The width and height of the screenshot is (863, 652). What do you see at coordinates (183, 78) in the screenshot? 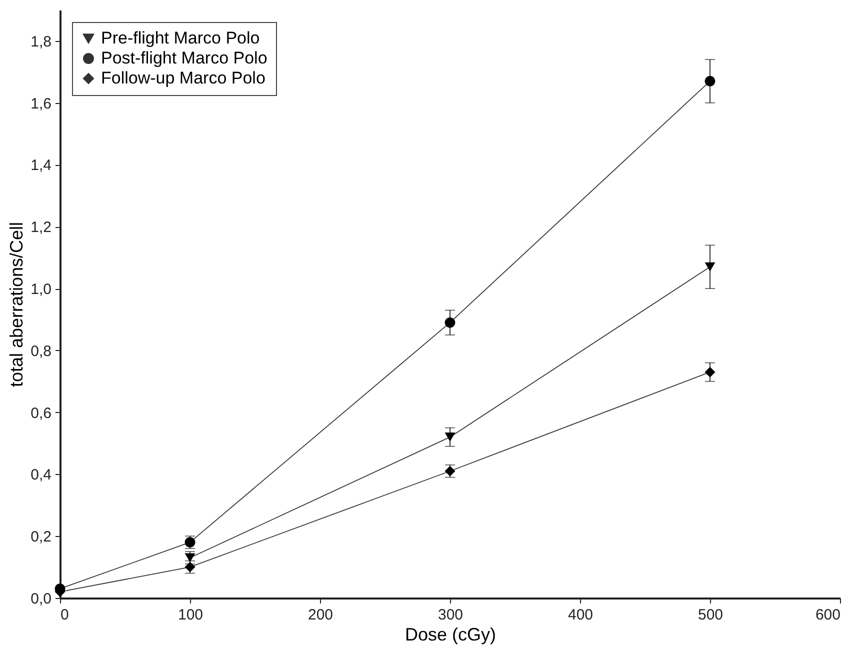
I see `legend-label: Follow-up Marco Polo` at bounding box center [183, 78].